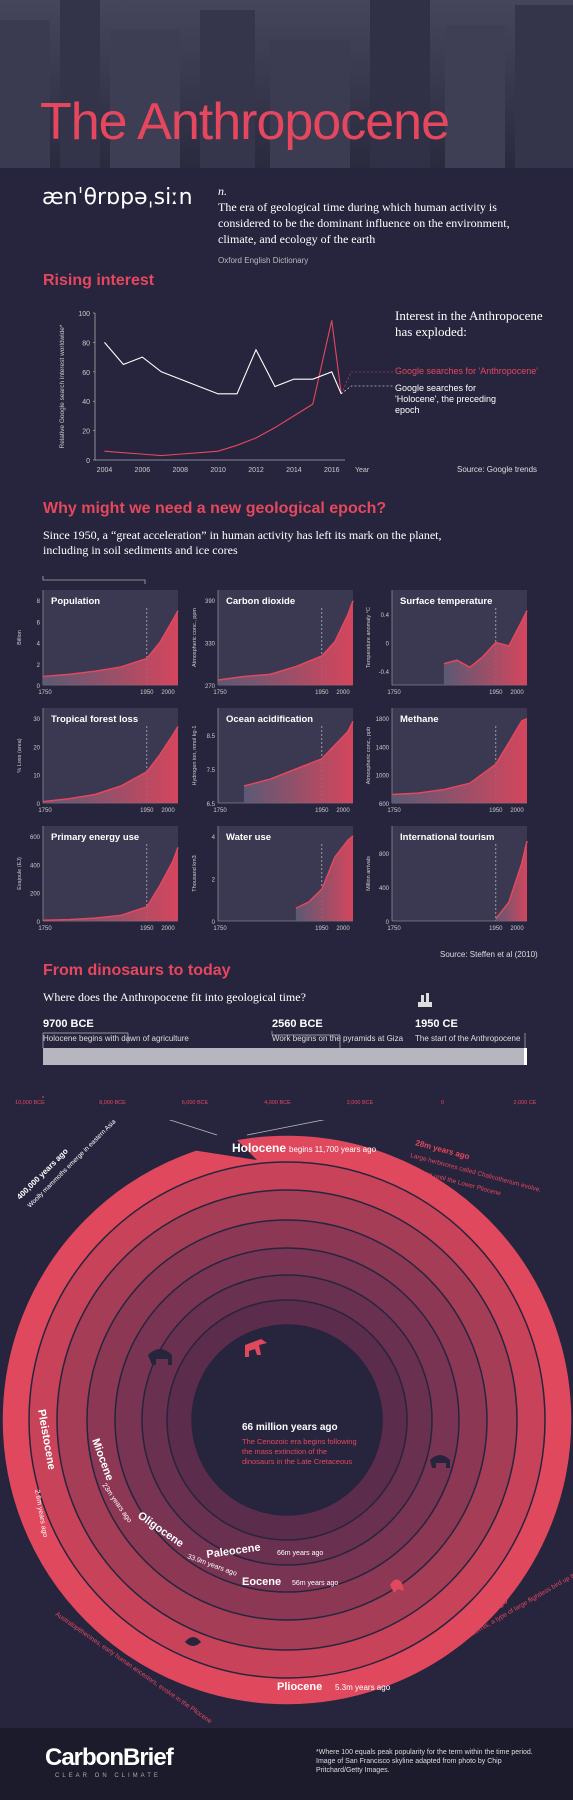 The height and width of the screenshot is (1800, 573). Describe the element at coordinates (442, 1103) in the screenshot. I see `axis-tick-label: 0` at that location.